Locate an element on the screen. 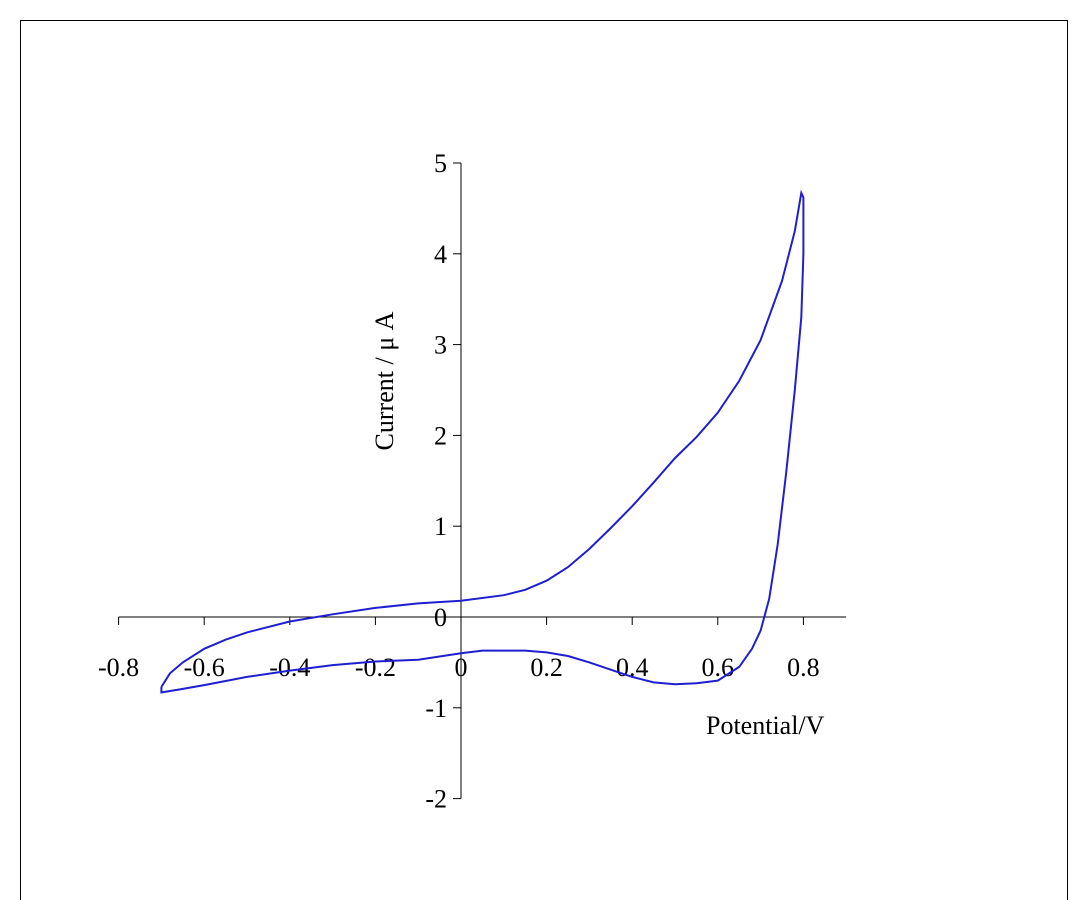 The image size is (1072, 900). x-axis-title: Potential/V is located at coordinates (765, 725).